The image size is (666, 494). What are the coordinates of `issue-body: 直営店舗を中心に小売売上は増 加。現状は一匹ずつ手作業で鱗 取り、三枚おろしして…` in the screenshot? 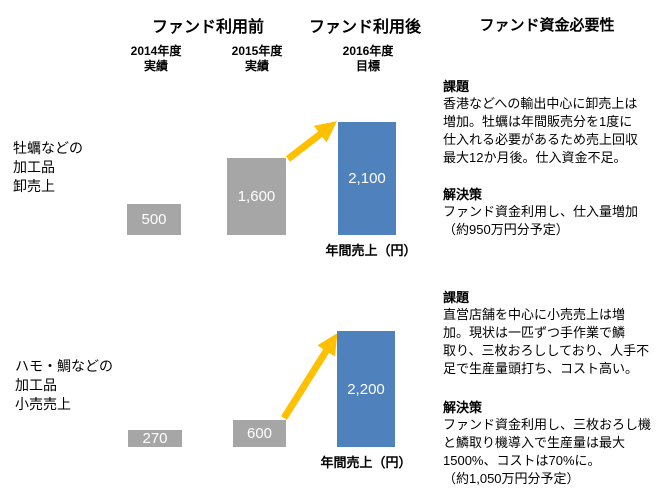 It's located at (546, 341).